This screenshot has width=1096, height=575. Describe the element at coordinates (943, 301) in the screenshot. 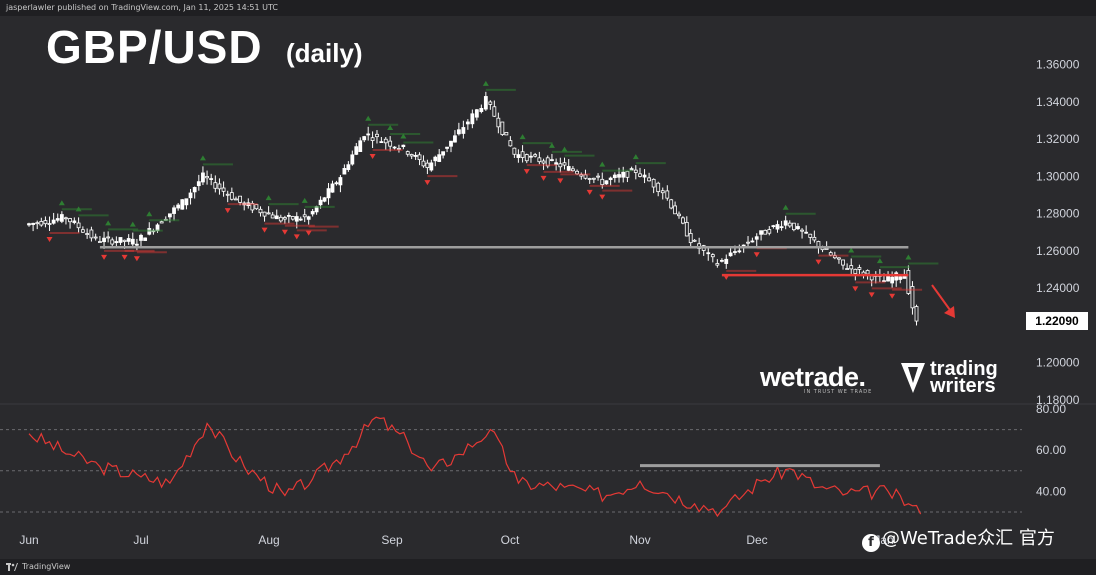

I see `annotations` at that location.